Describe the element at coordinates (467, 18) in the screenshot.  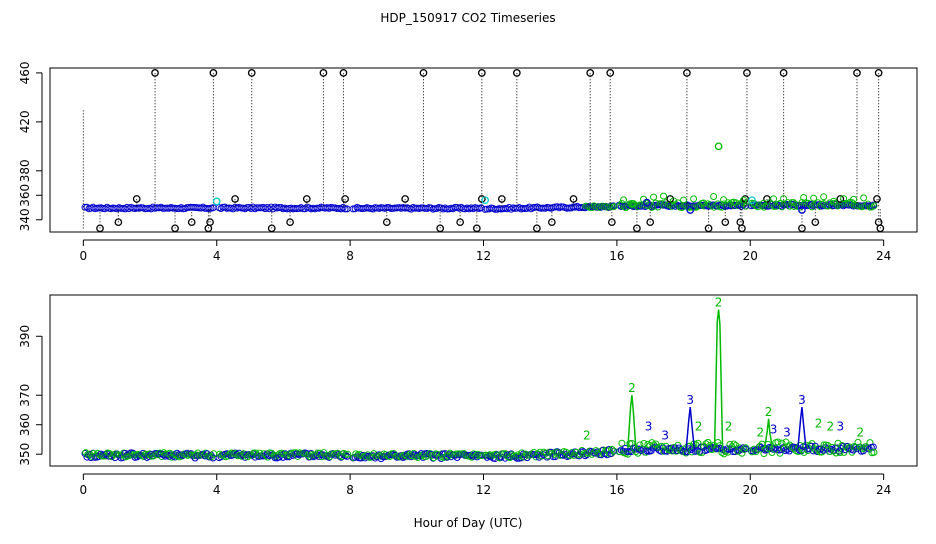
I see `chart-title: HDP_150917 CO2 Timeseries` at that location.